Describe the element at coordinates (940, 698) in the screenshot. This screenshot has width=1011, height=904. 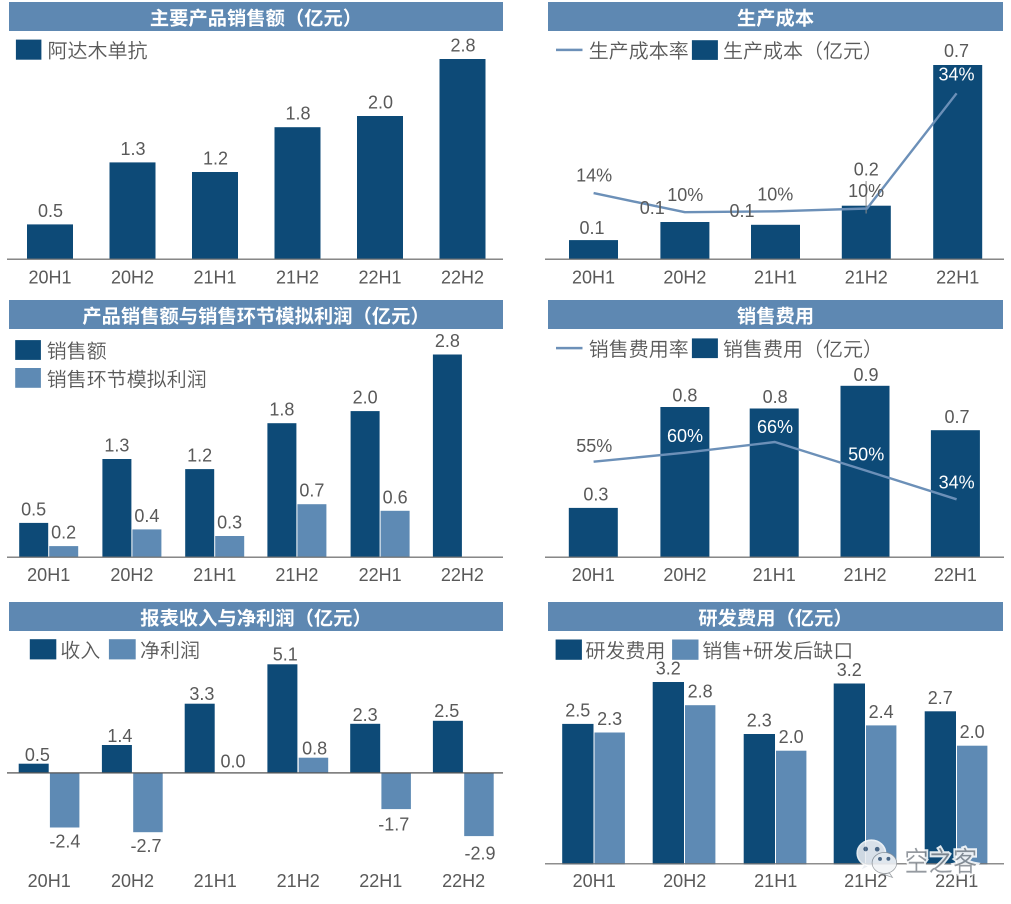
I see `svg-text: 2.7` at that location.